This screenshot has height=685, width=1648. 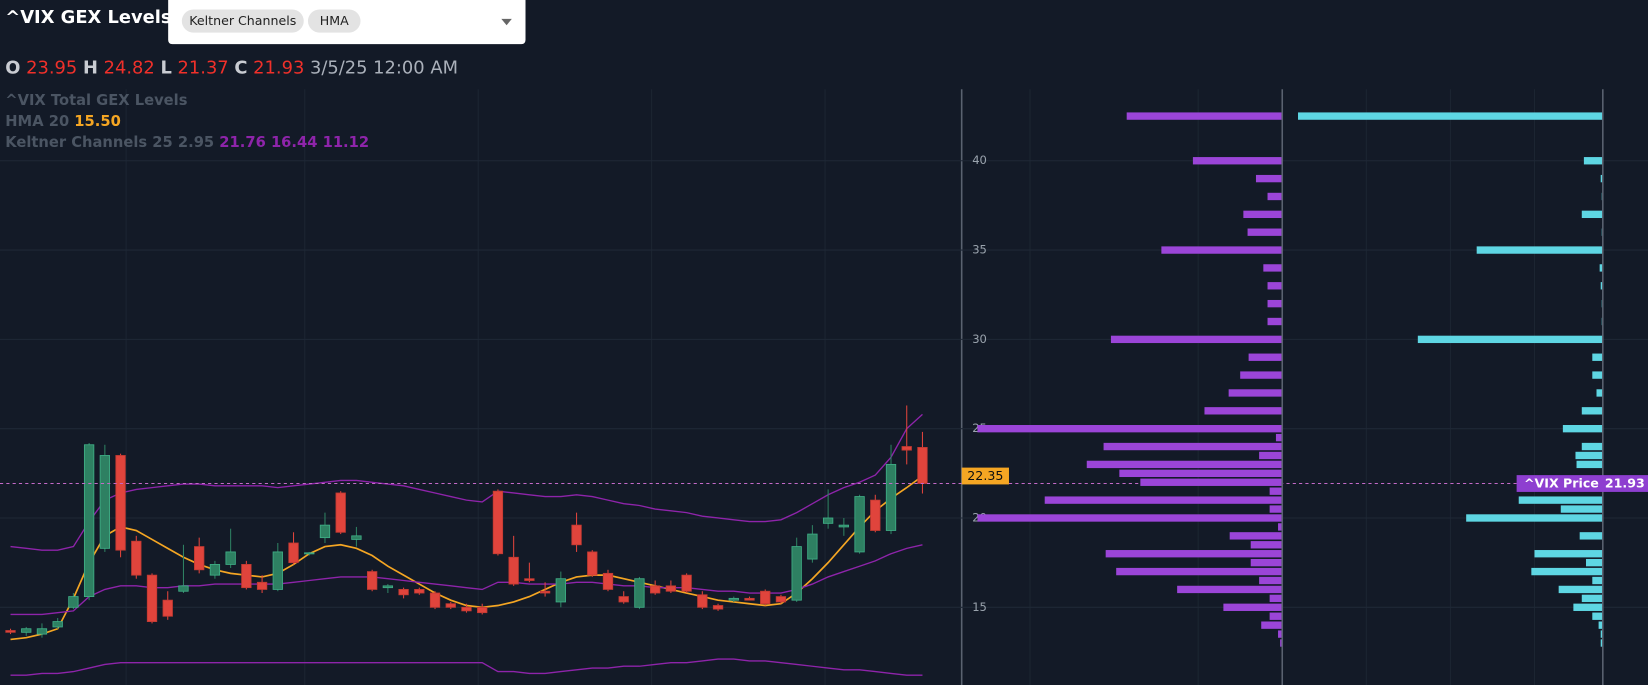 I want to click on ohlc-value: 21.93, so click(x=278, y=67).